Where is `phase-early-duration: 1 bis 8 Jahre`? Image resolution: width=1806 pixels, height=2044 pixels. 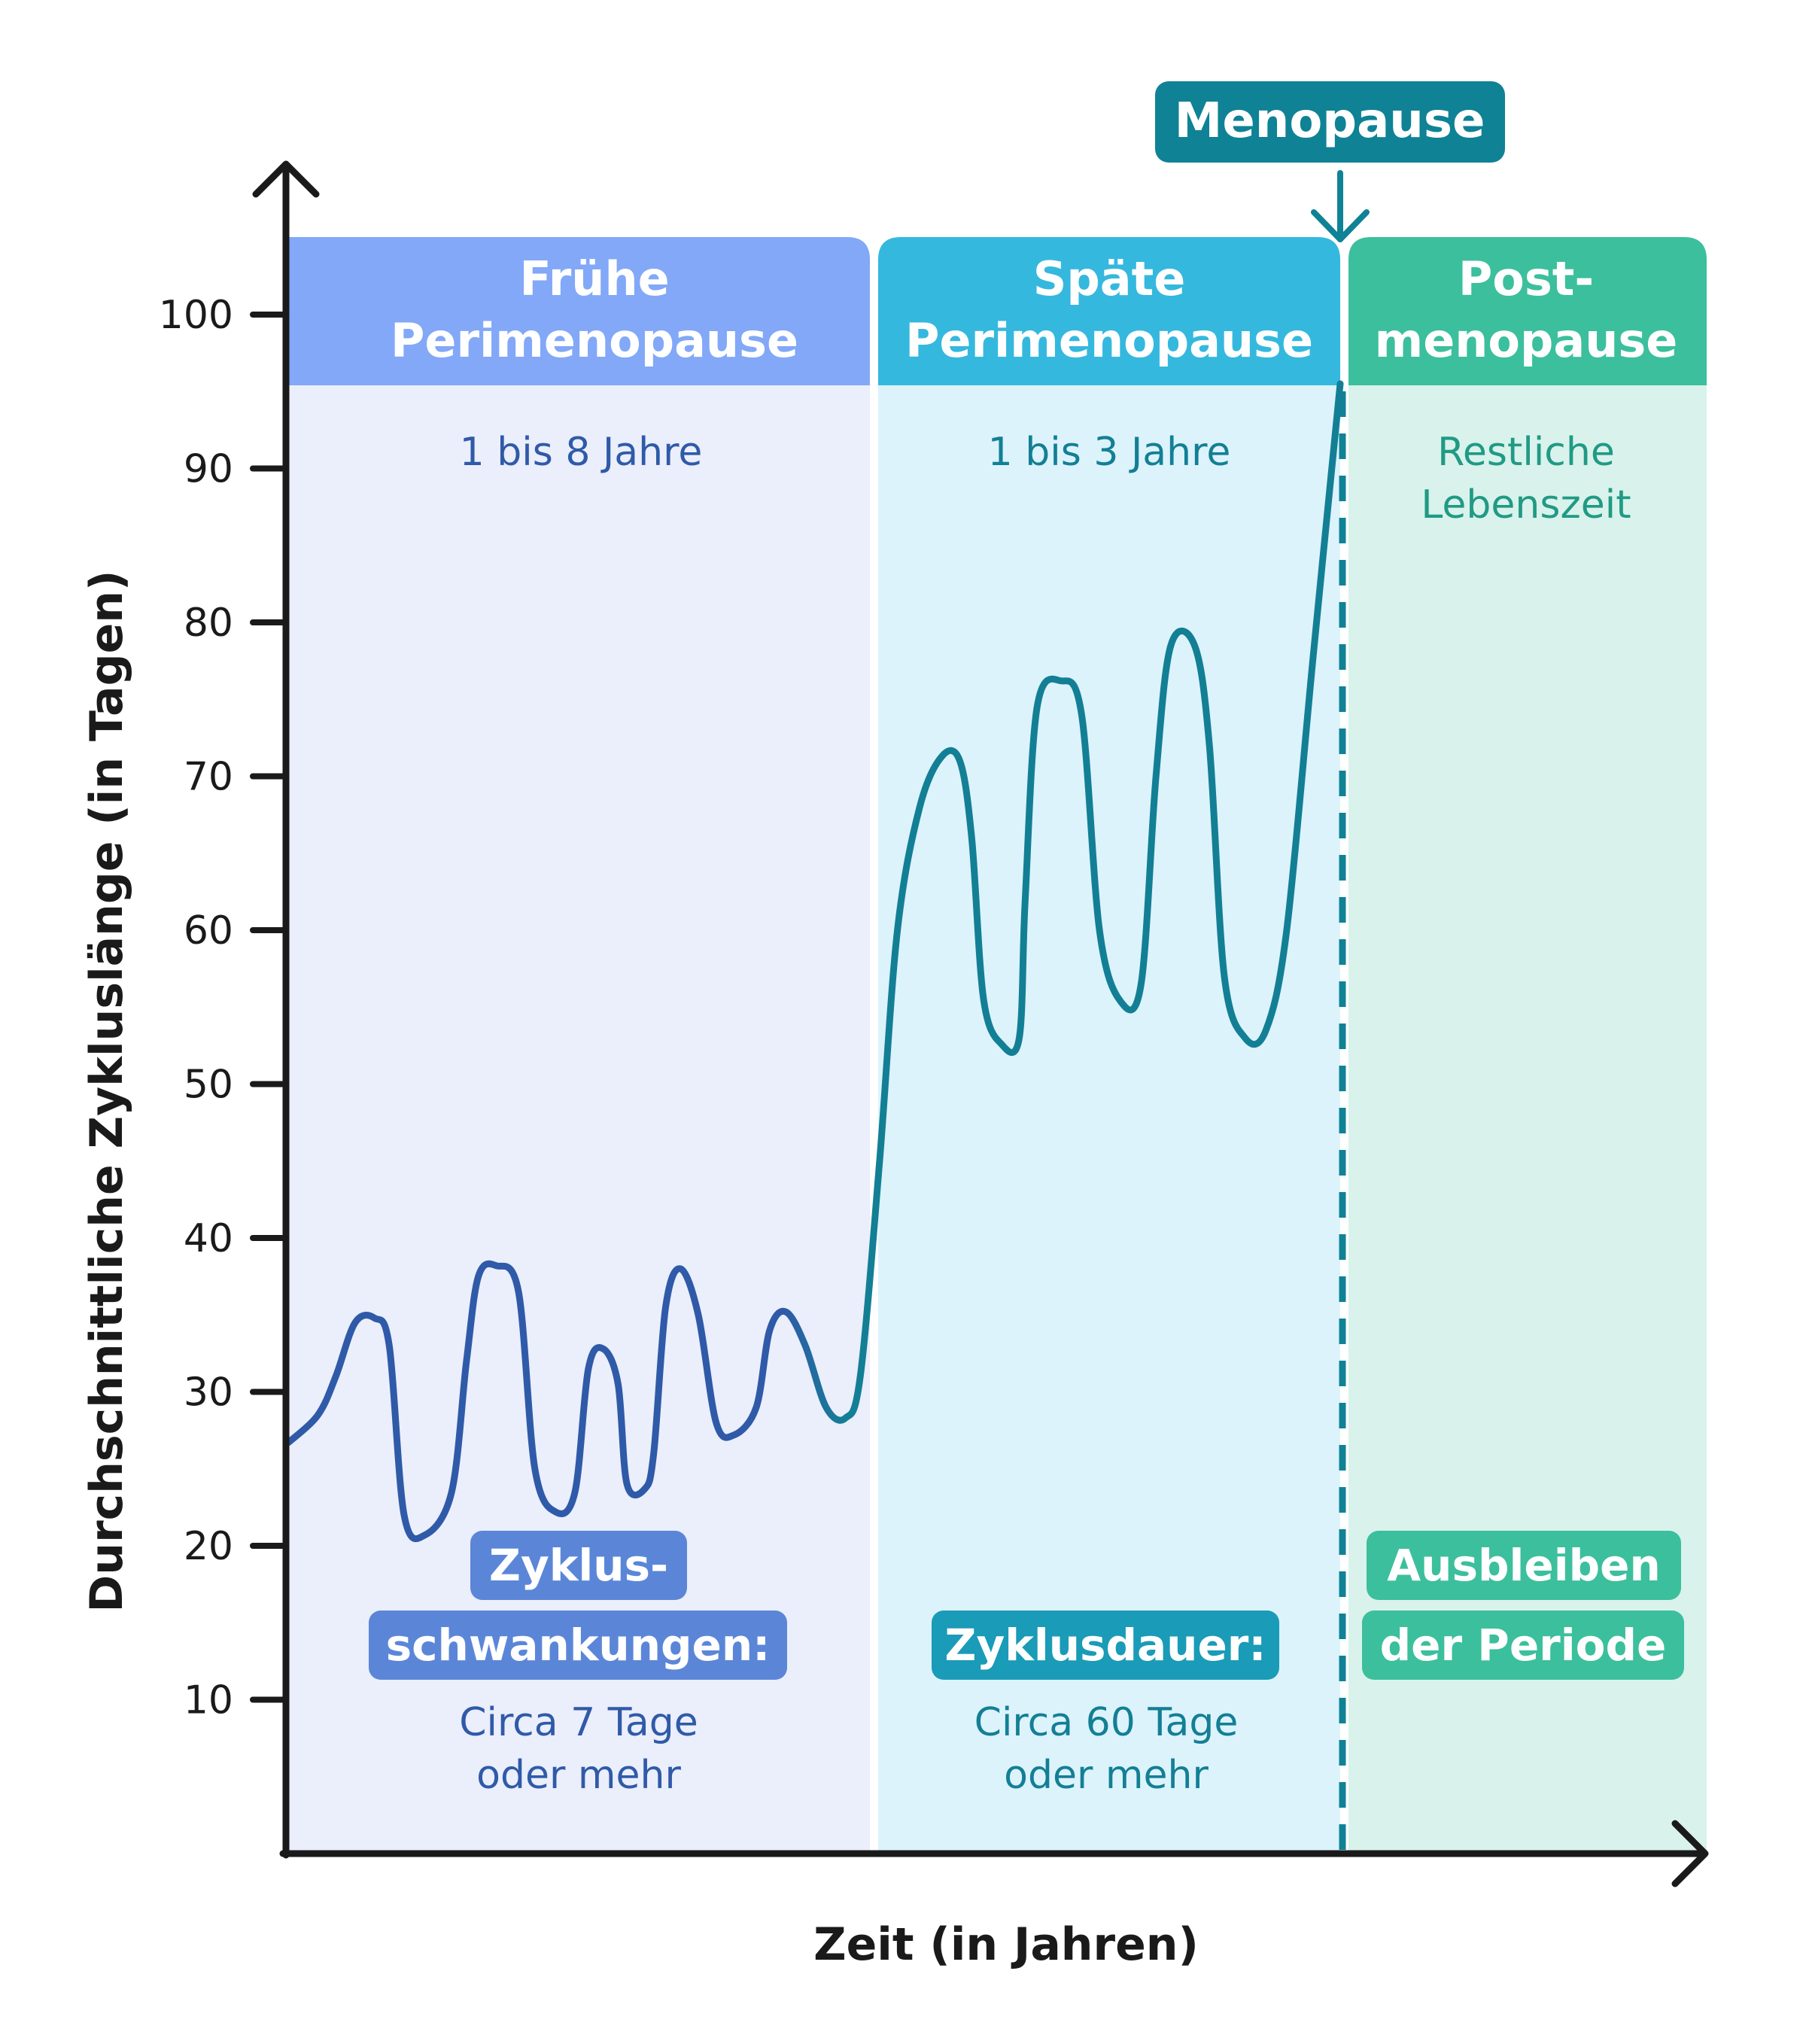
phase-early-duration: 1 bis 8 Jahre is located at coordinates (581, 452).